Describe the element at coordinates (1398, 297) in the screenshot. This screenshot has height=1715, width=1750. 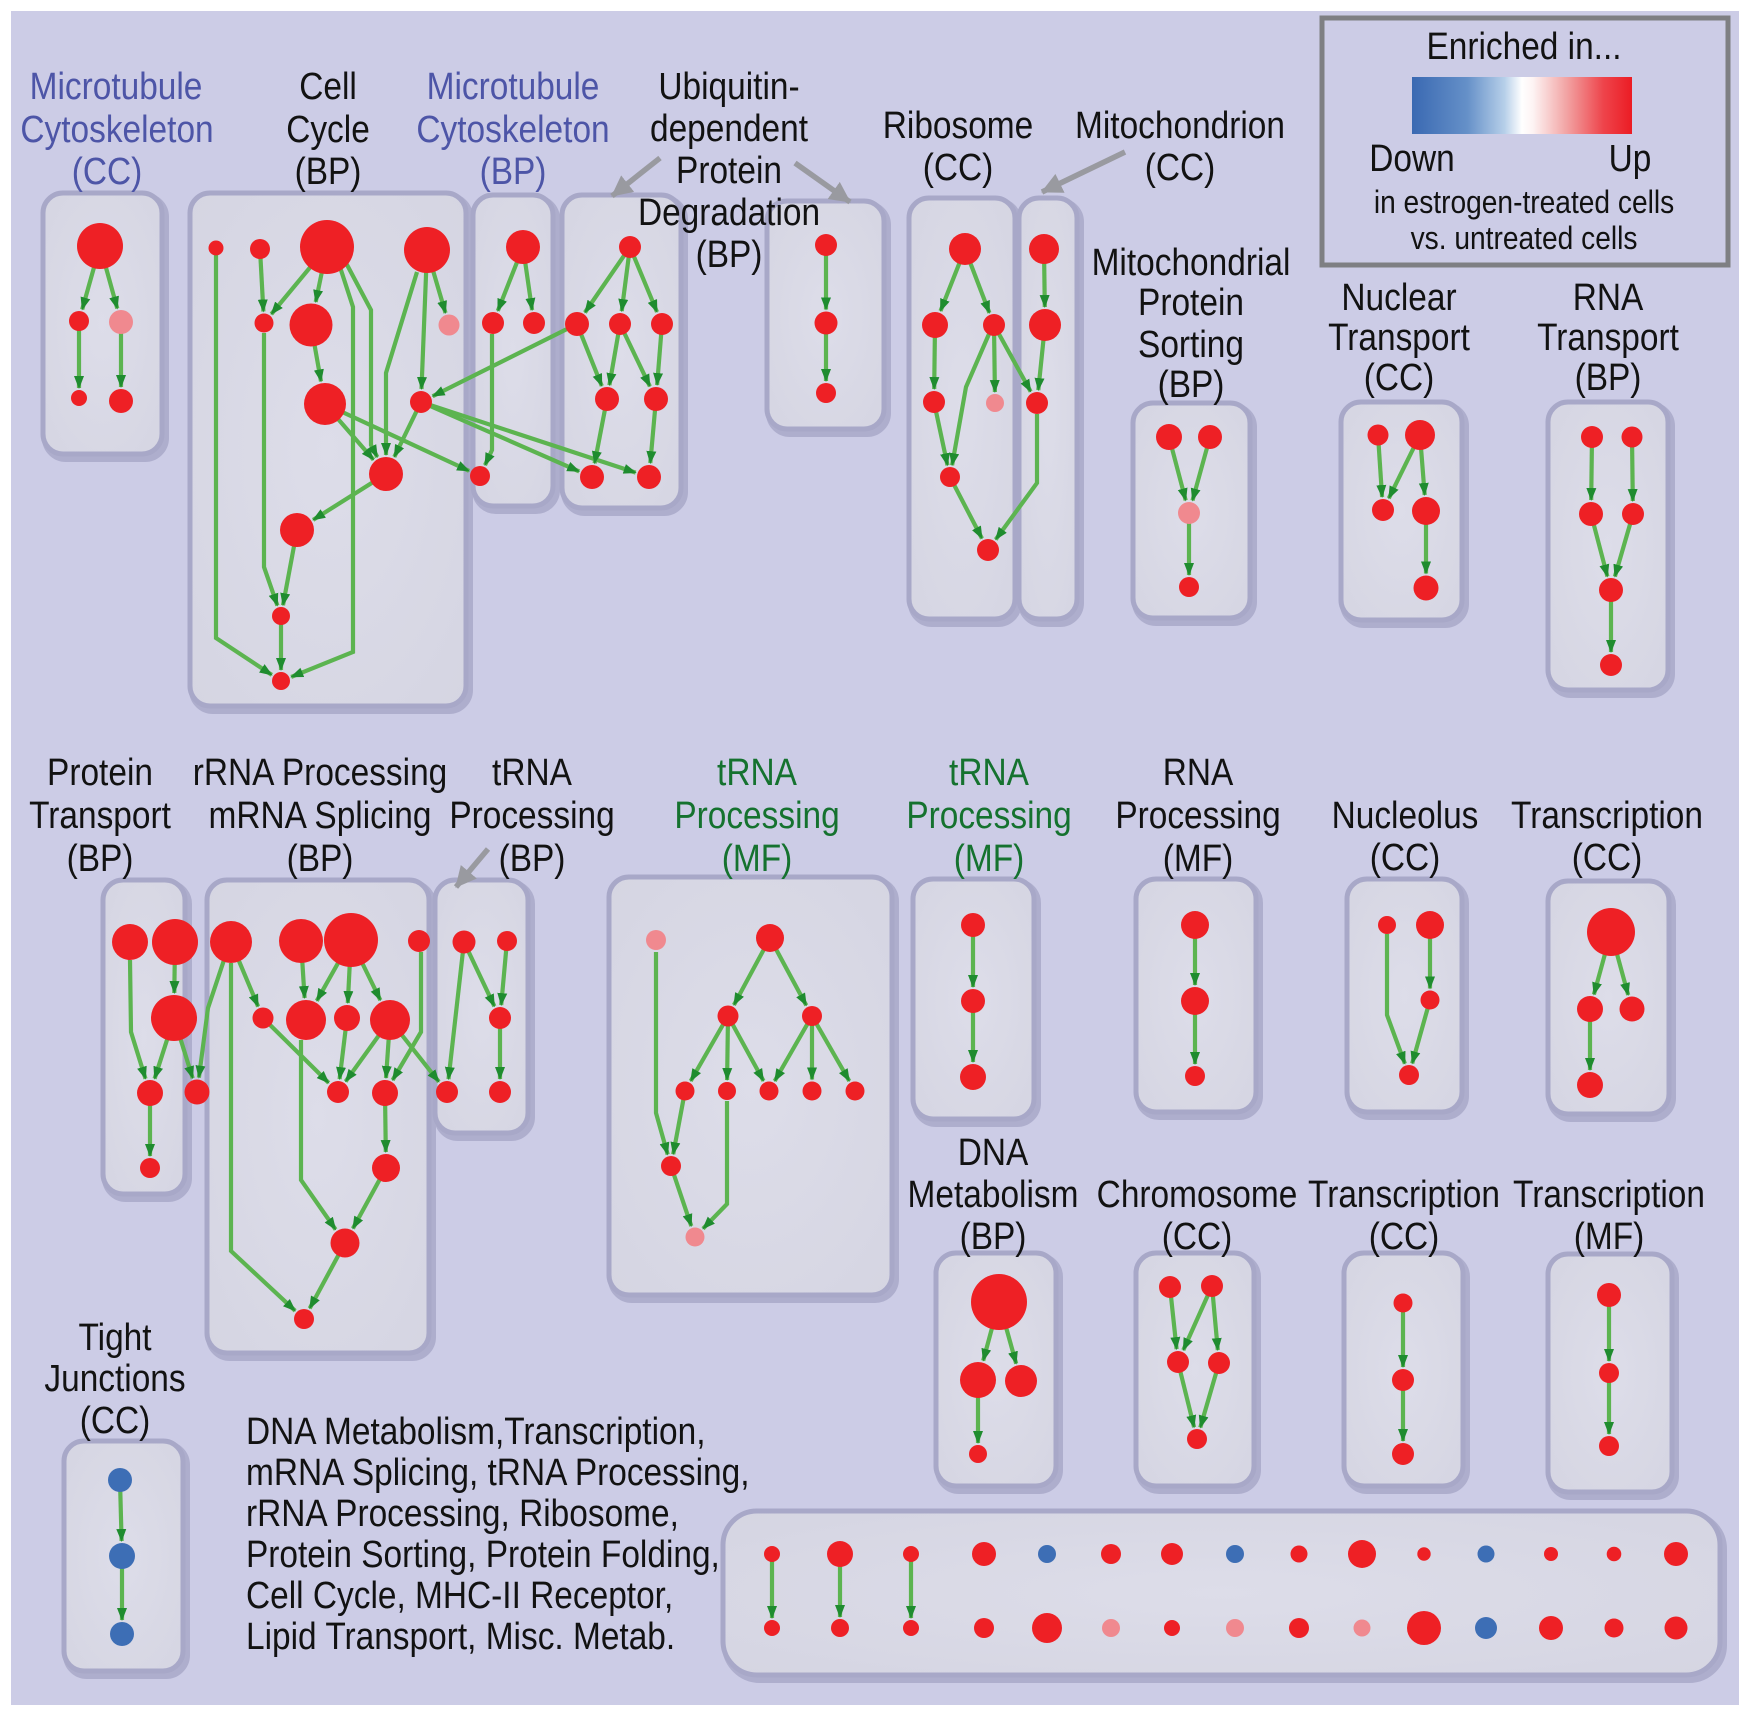
I see `svg-text: Nuclear` at that location.